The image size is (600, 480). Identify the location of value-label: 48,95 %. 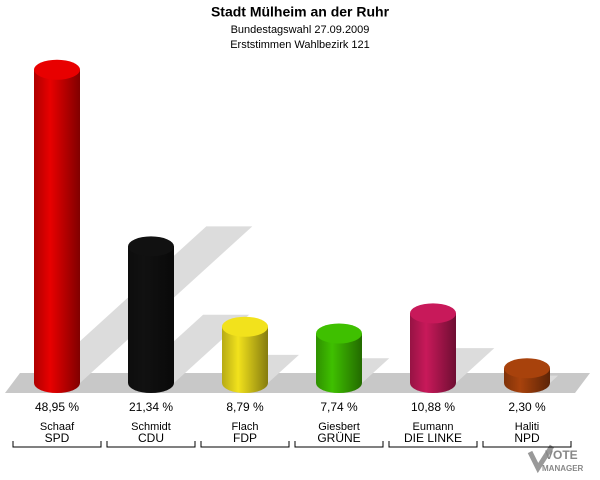
(57, 407).